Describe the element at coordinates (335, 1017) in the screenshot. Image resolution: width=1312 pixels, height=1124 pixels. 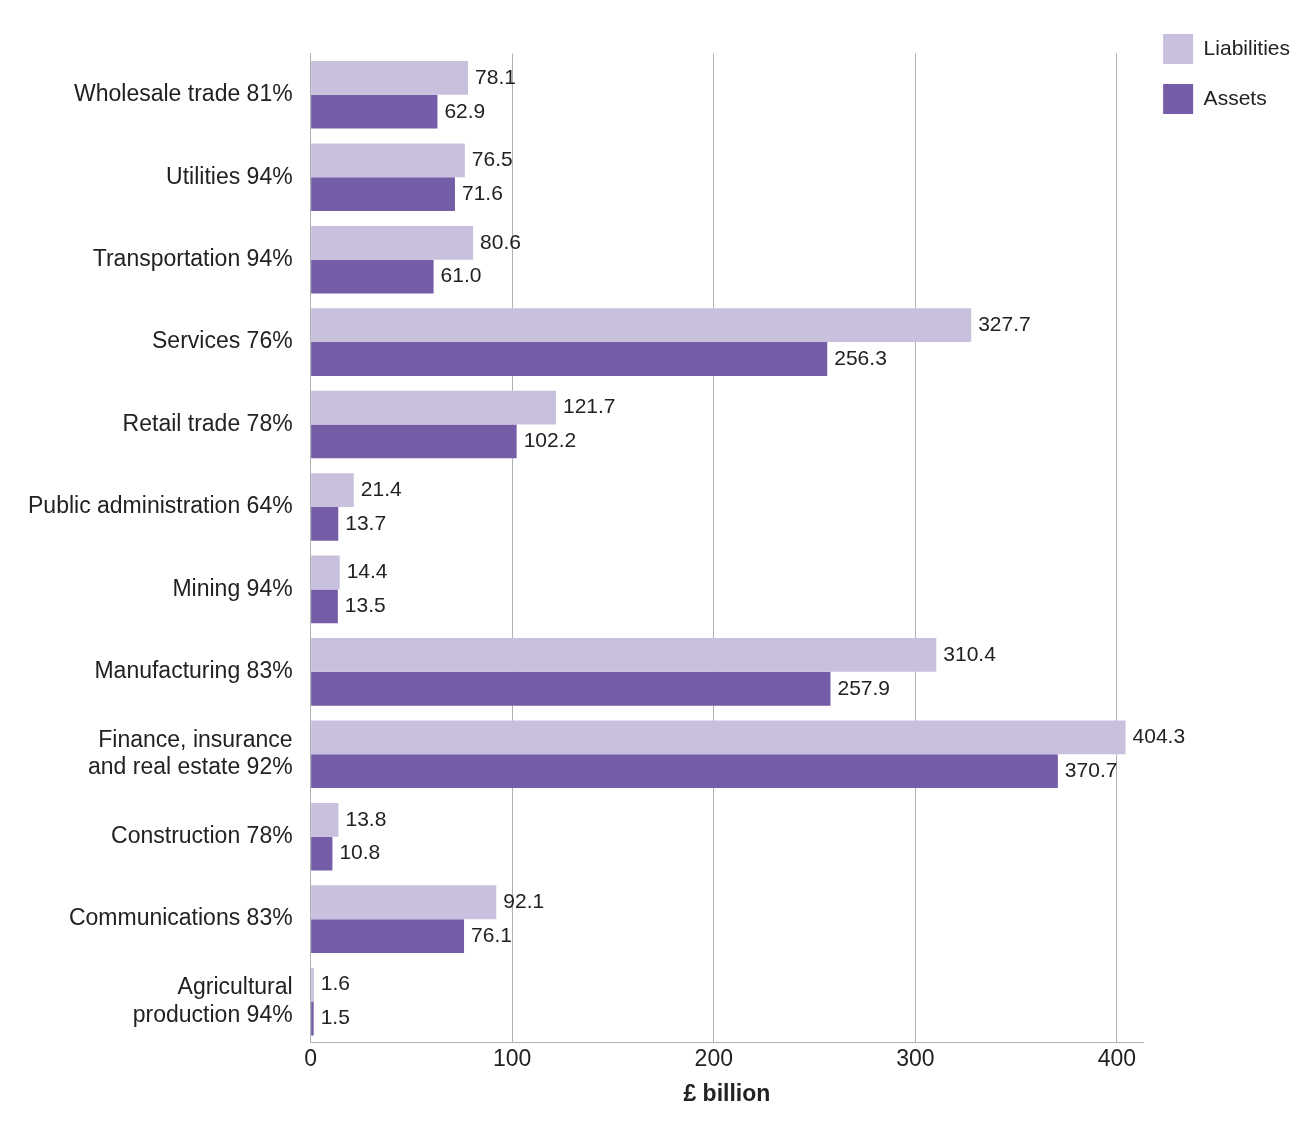
I see `data-label: 1.5` at that location.